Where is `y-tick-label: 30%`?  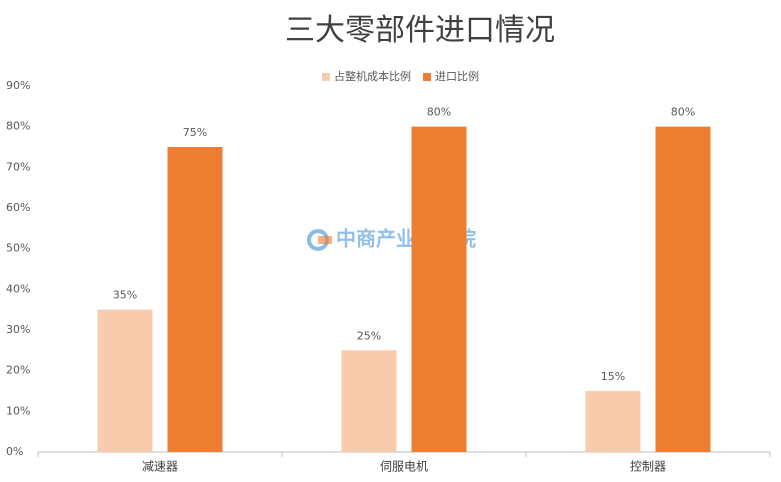
y-tick-label: 30% is located at coordinates (18, 329).